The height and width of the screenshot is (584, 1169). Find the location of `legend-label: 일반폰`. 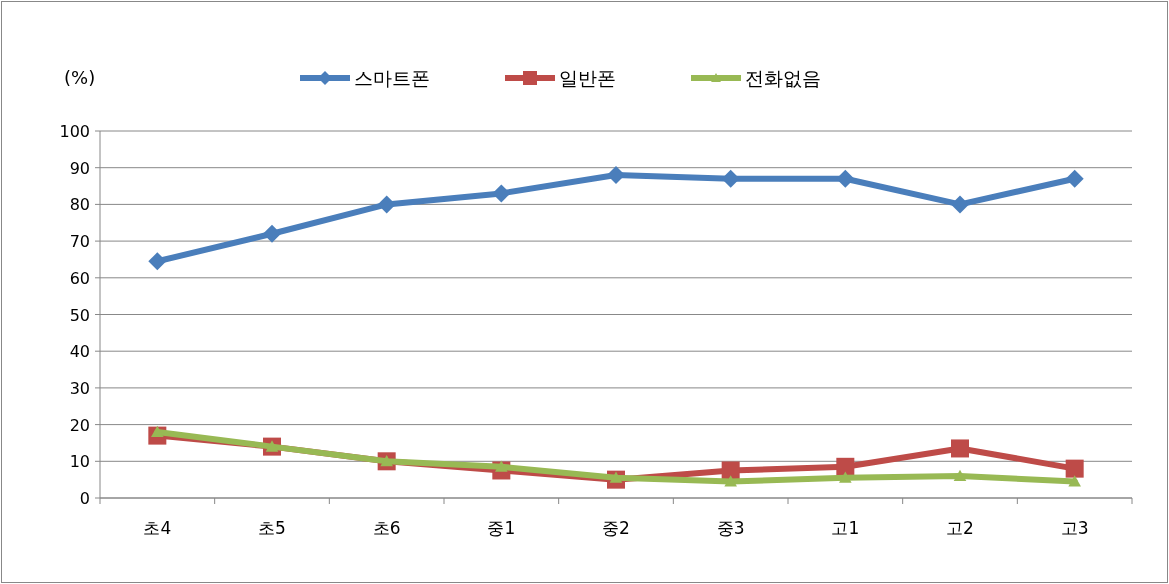

legend-label: 일반폰 is located at coordinates (587, 78).